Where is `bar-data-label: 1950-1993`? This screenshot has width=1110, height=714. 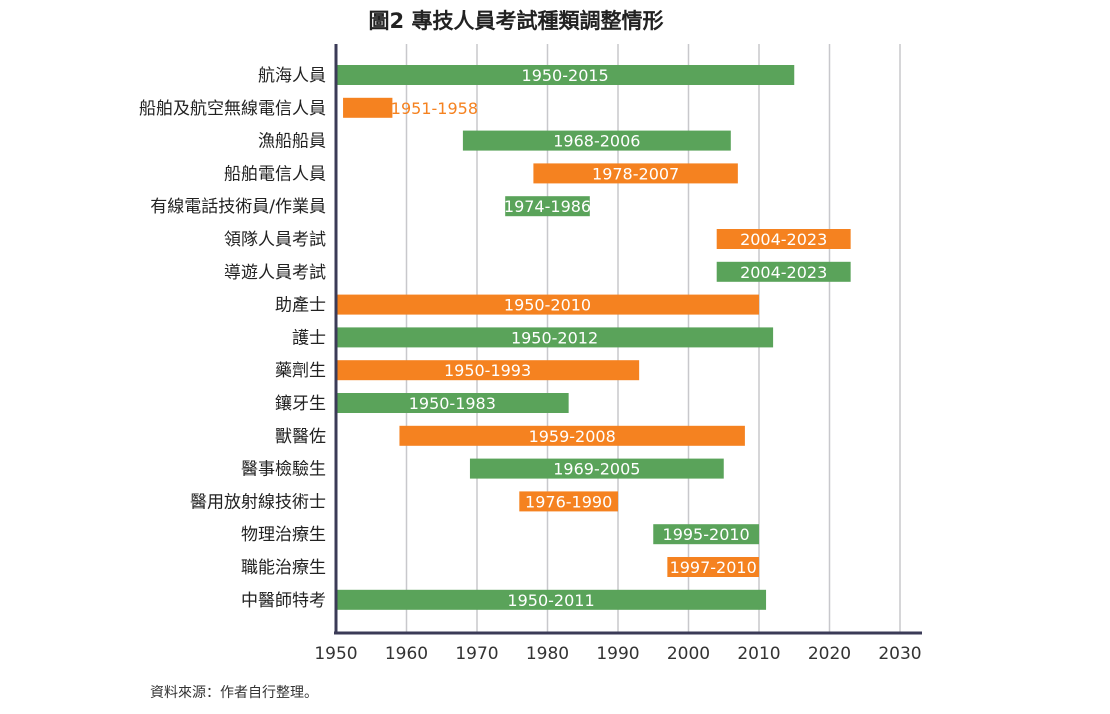 bar-data-label: 1950-1993 is located at coordinates (487, 370).